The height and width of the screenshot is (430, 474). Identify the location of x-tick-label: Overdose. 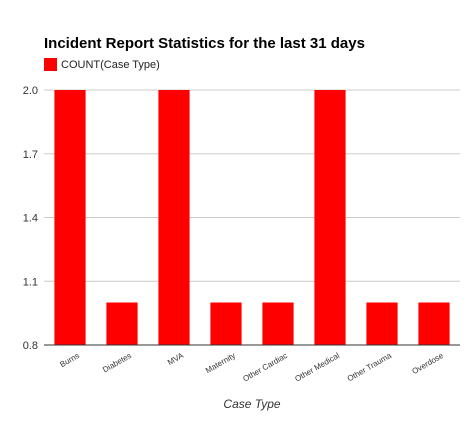
(427, 363).